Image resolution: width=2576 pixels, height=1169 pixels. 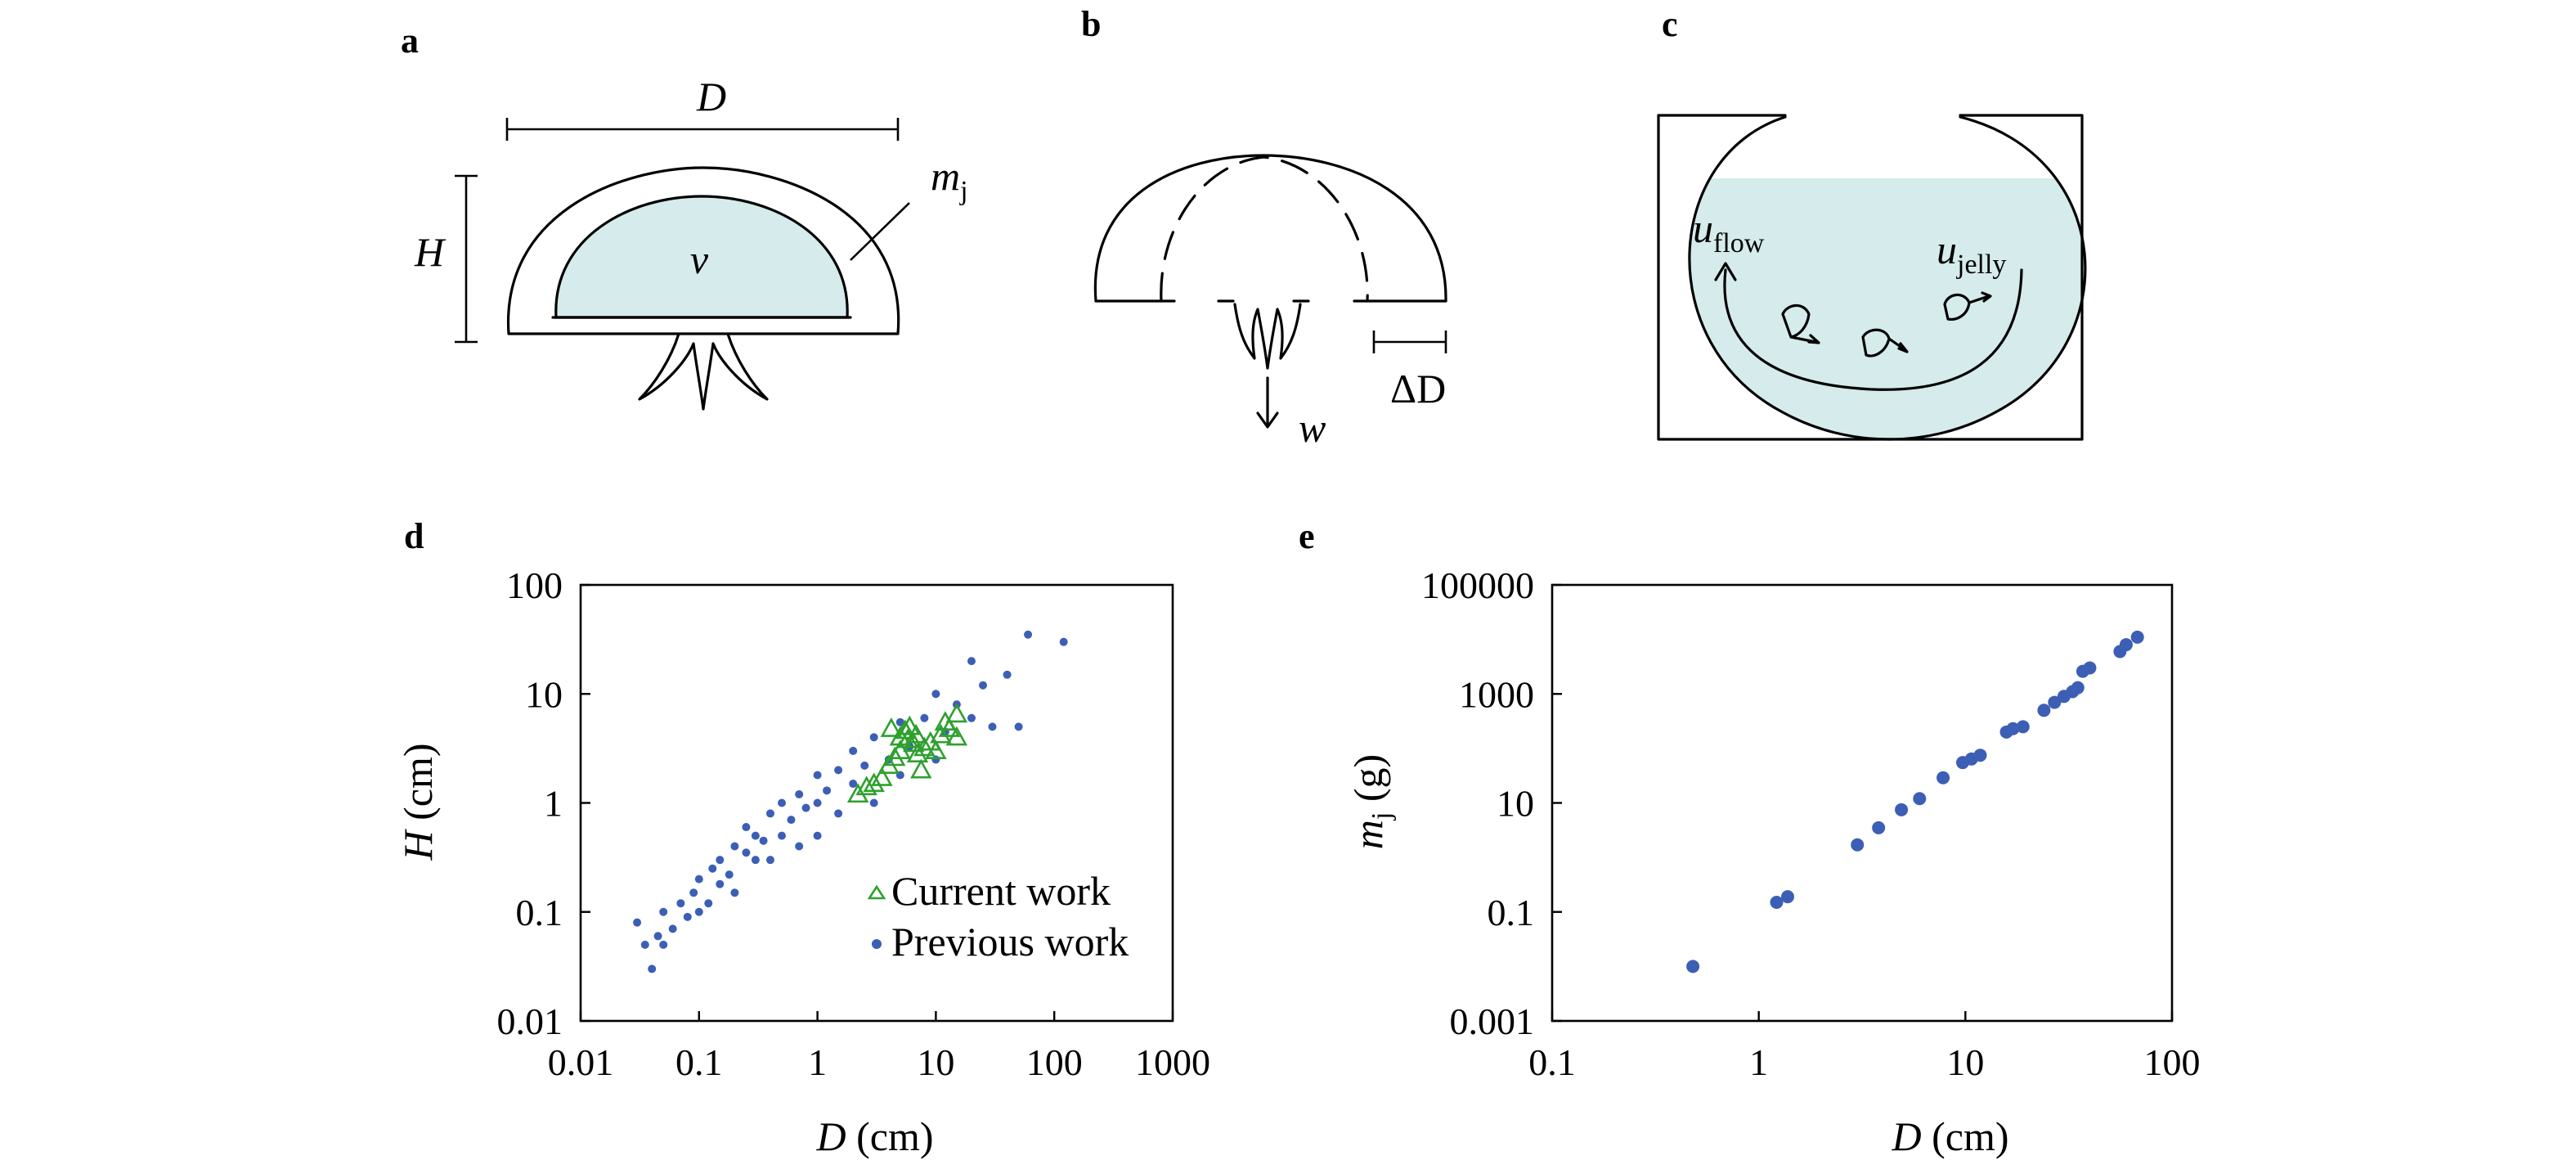 What do you see at coordinates (581, 1062) in the screenshot?
I see `x-tick-label: 0.01` at bounding box center [581, 1062].